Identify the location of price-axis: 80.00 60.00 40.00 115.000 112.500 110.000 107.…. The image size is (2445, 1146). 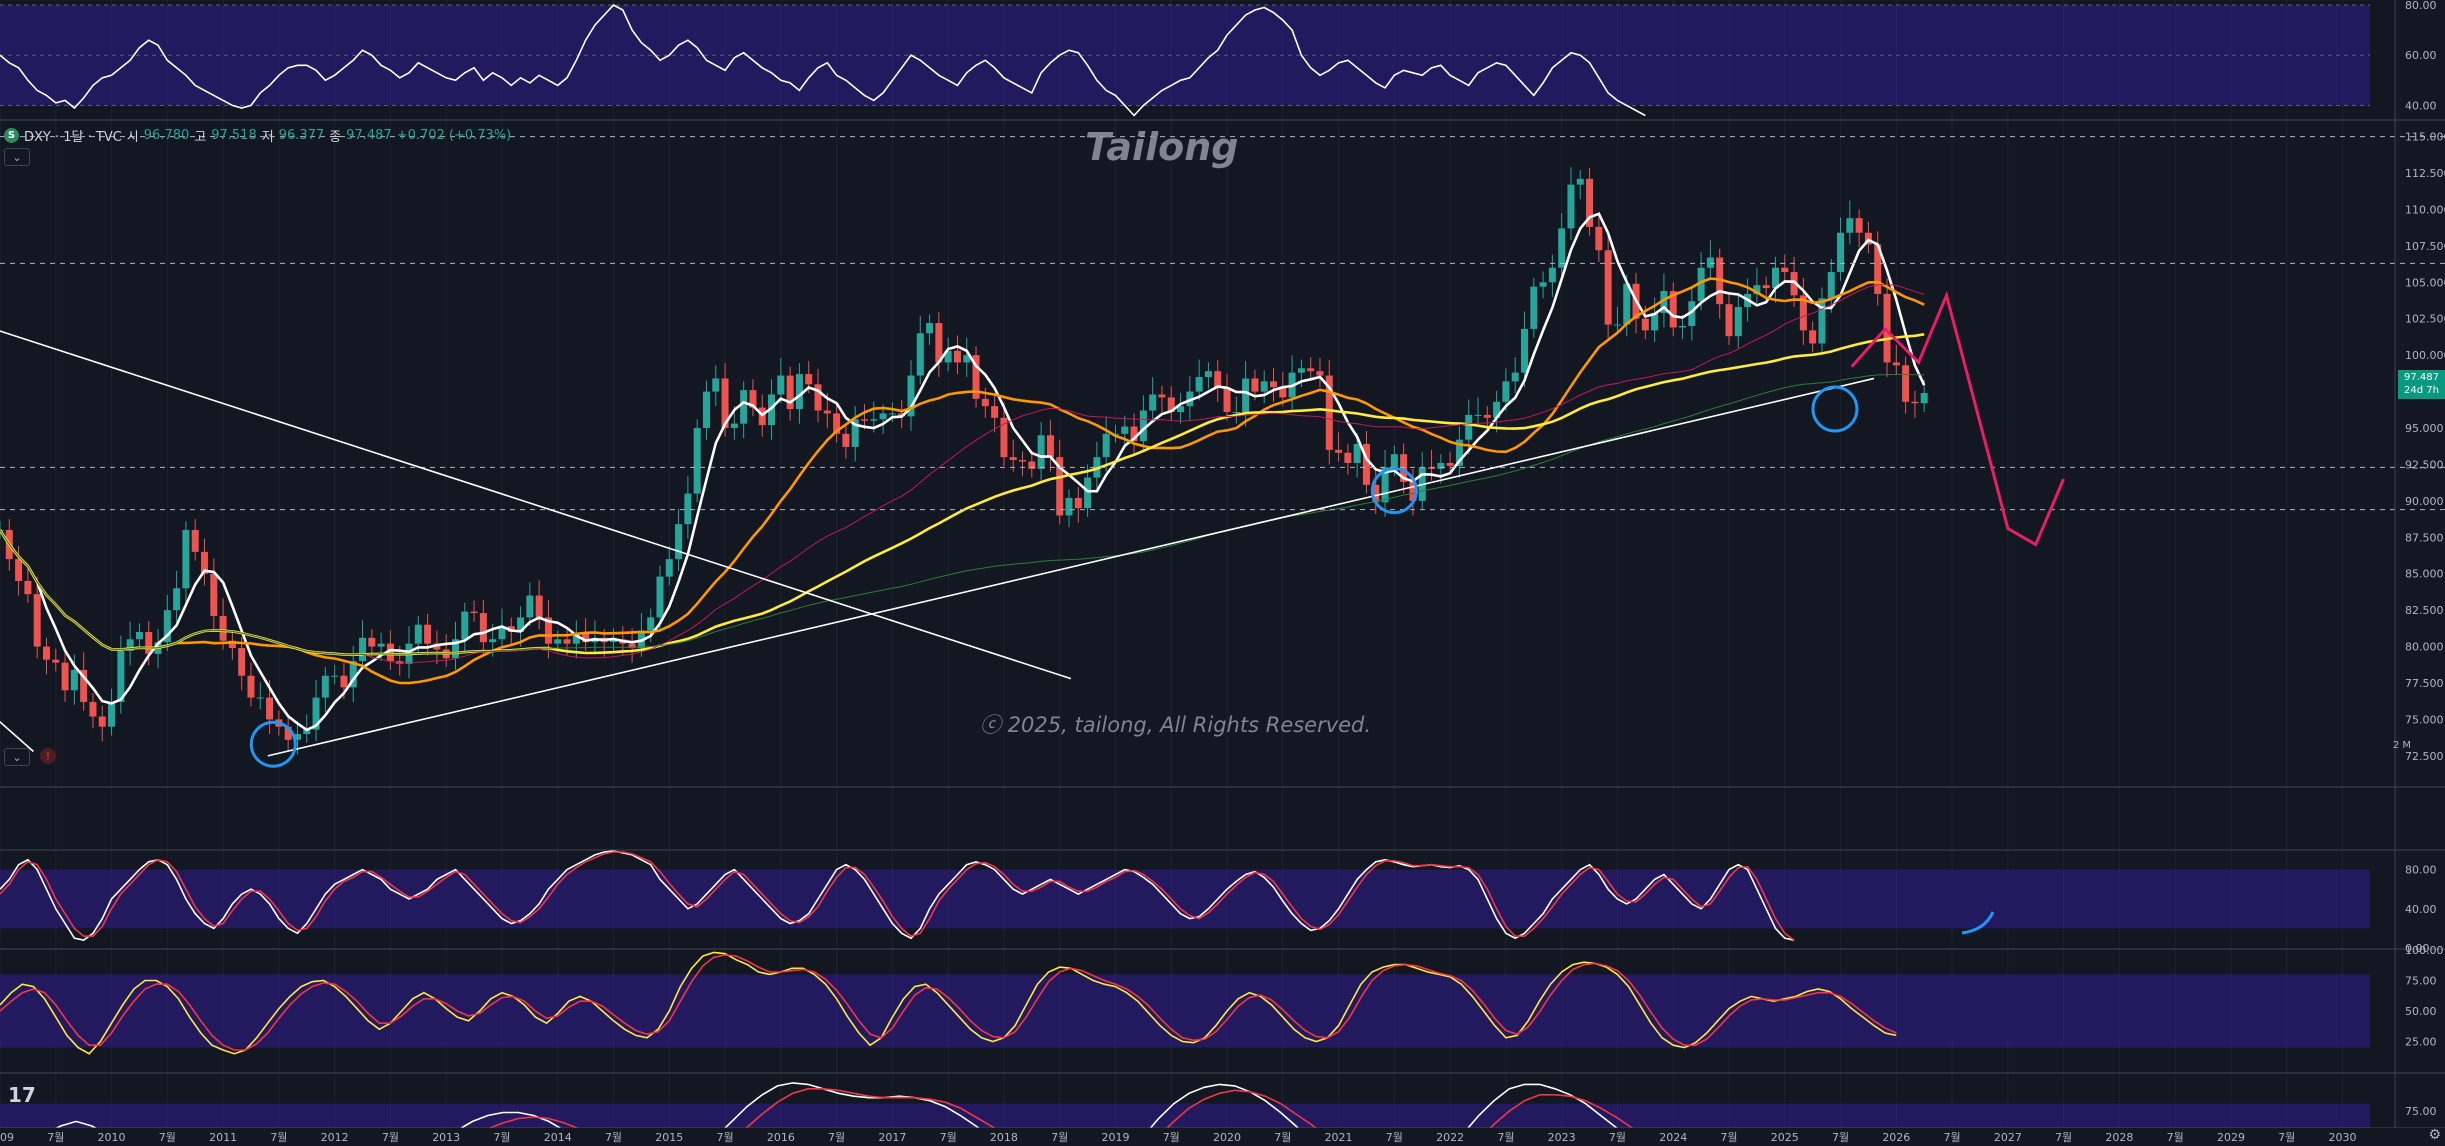
(2425, 573).